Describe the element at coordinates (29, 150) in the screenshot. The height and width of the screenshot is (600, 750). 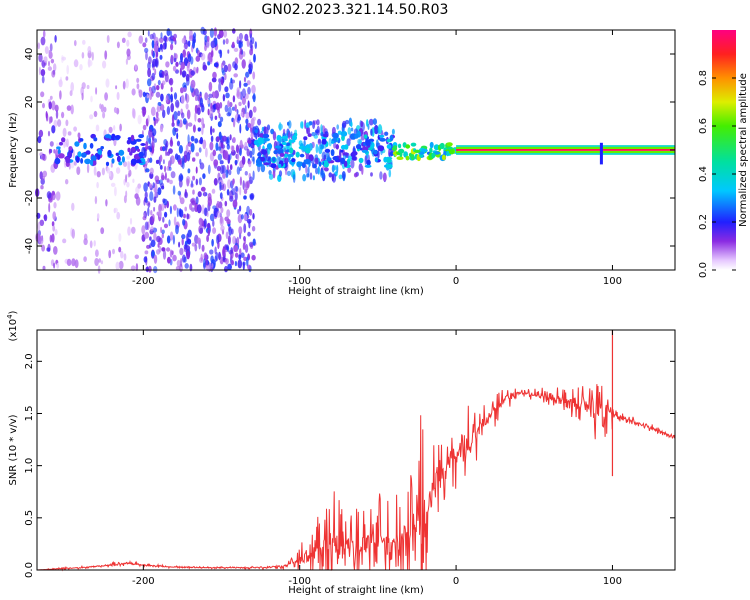
I see `y-tick-label: 0` at that location.